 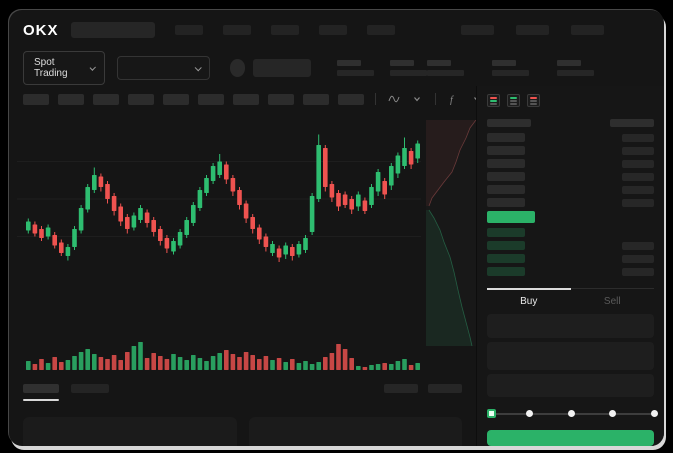 I want to click on last-price-highlight, so click(x=511, y=217).